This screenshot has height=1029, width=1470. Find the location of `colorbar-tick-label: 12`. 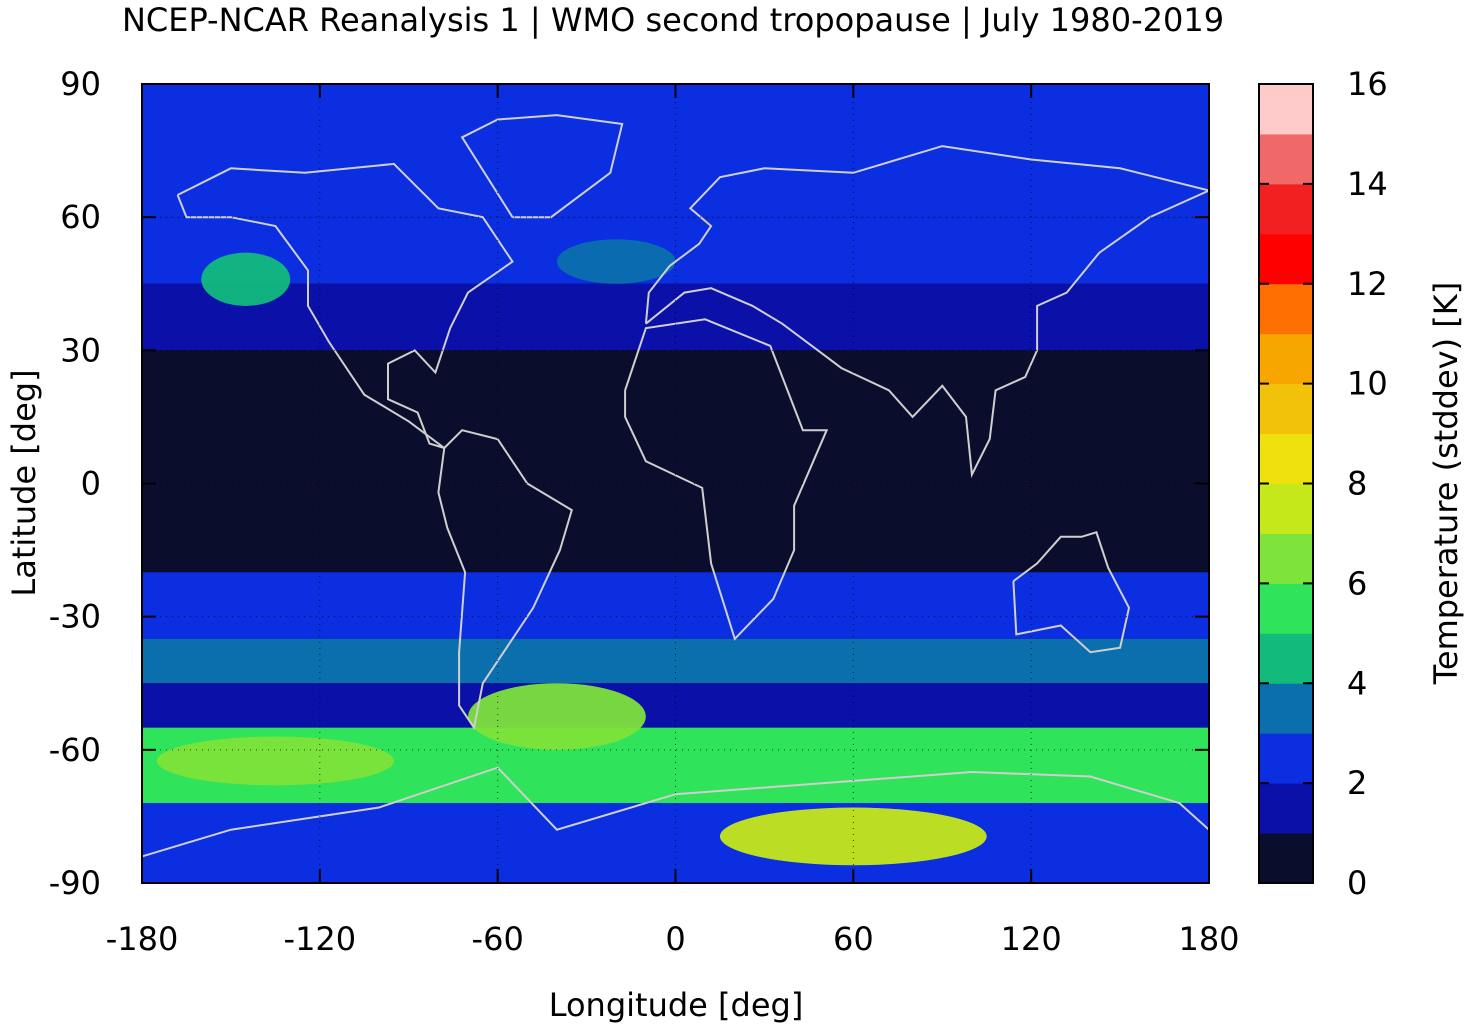

colorbar-tick-label: 12 is located at coordinates (1367, 284).